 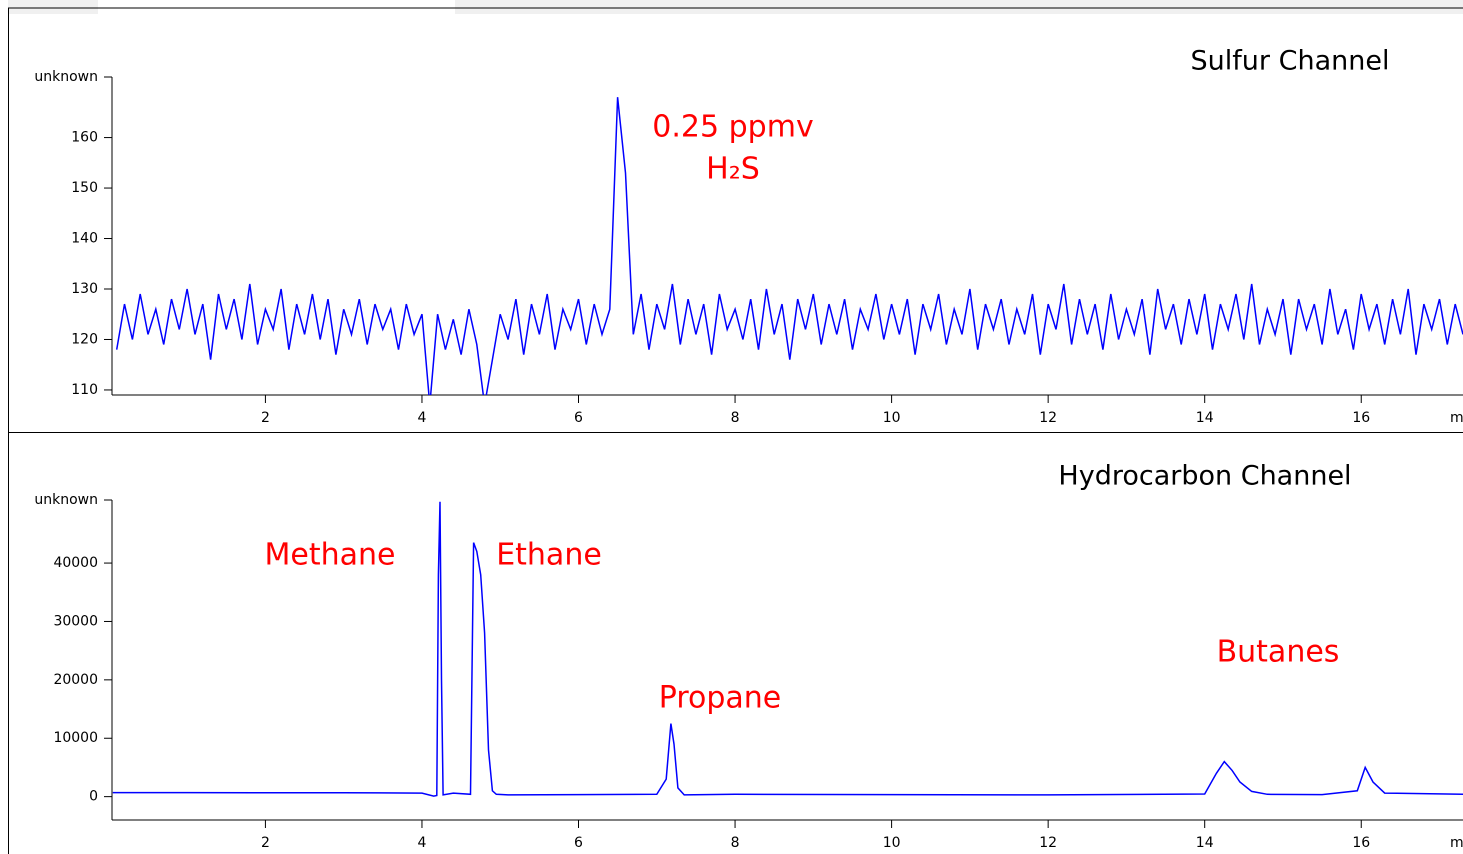 I want to click on y-tick-label: 20000, so click(x=75, y=680).